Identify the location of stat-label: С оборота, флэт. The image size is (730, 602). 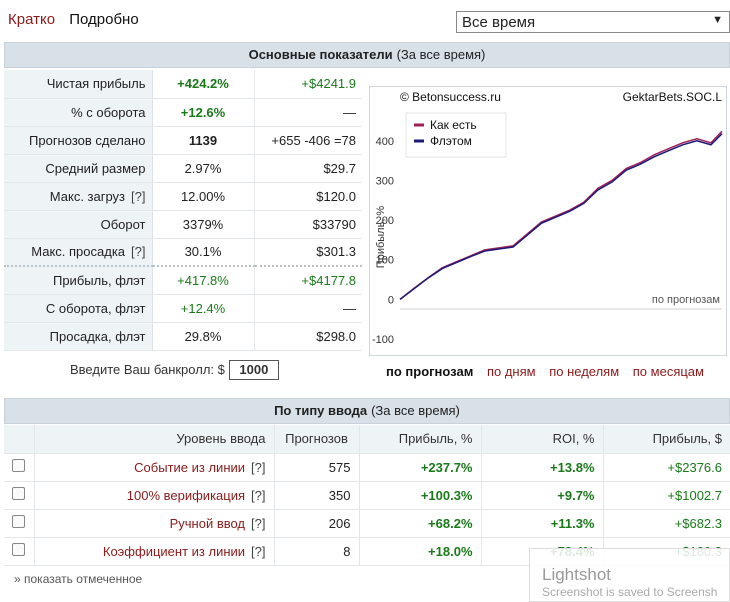
(78, 308).